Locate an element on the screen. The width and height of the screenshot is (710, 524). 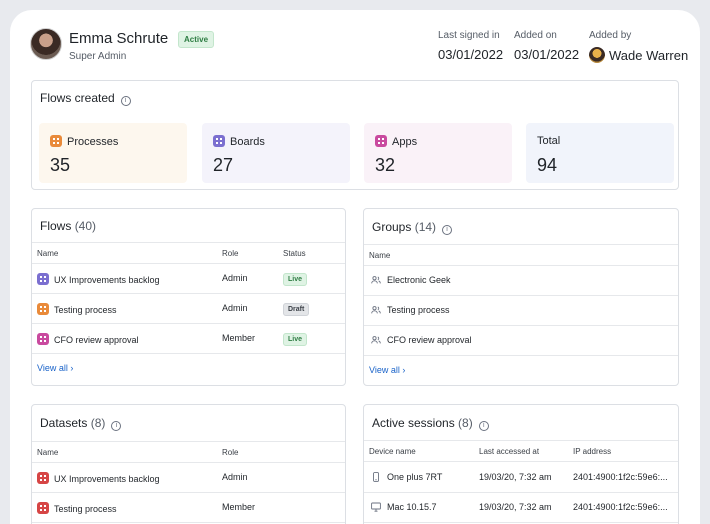
device-name: One plus 7RT is located at coordinates (415, 477).